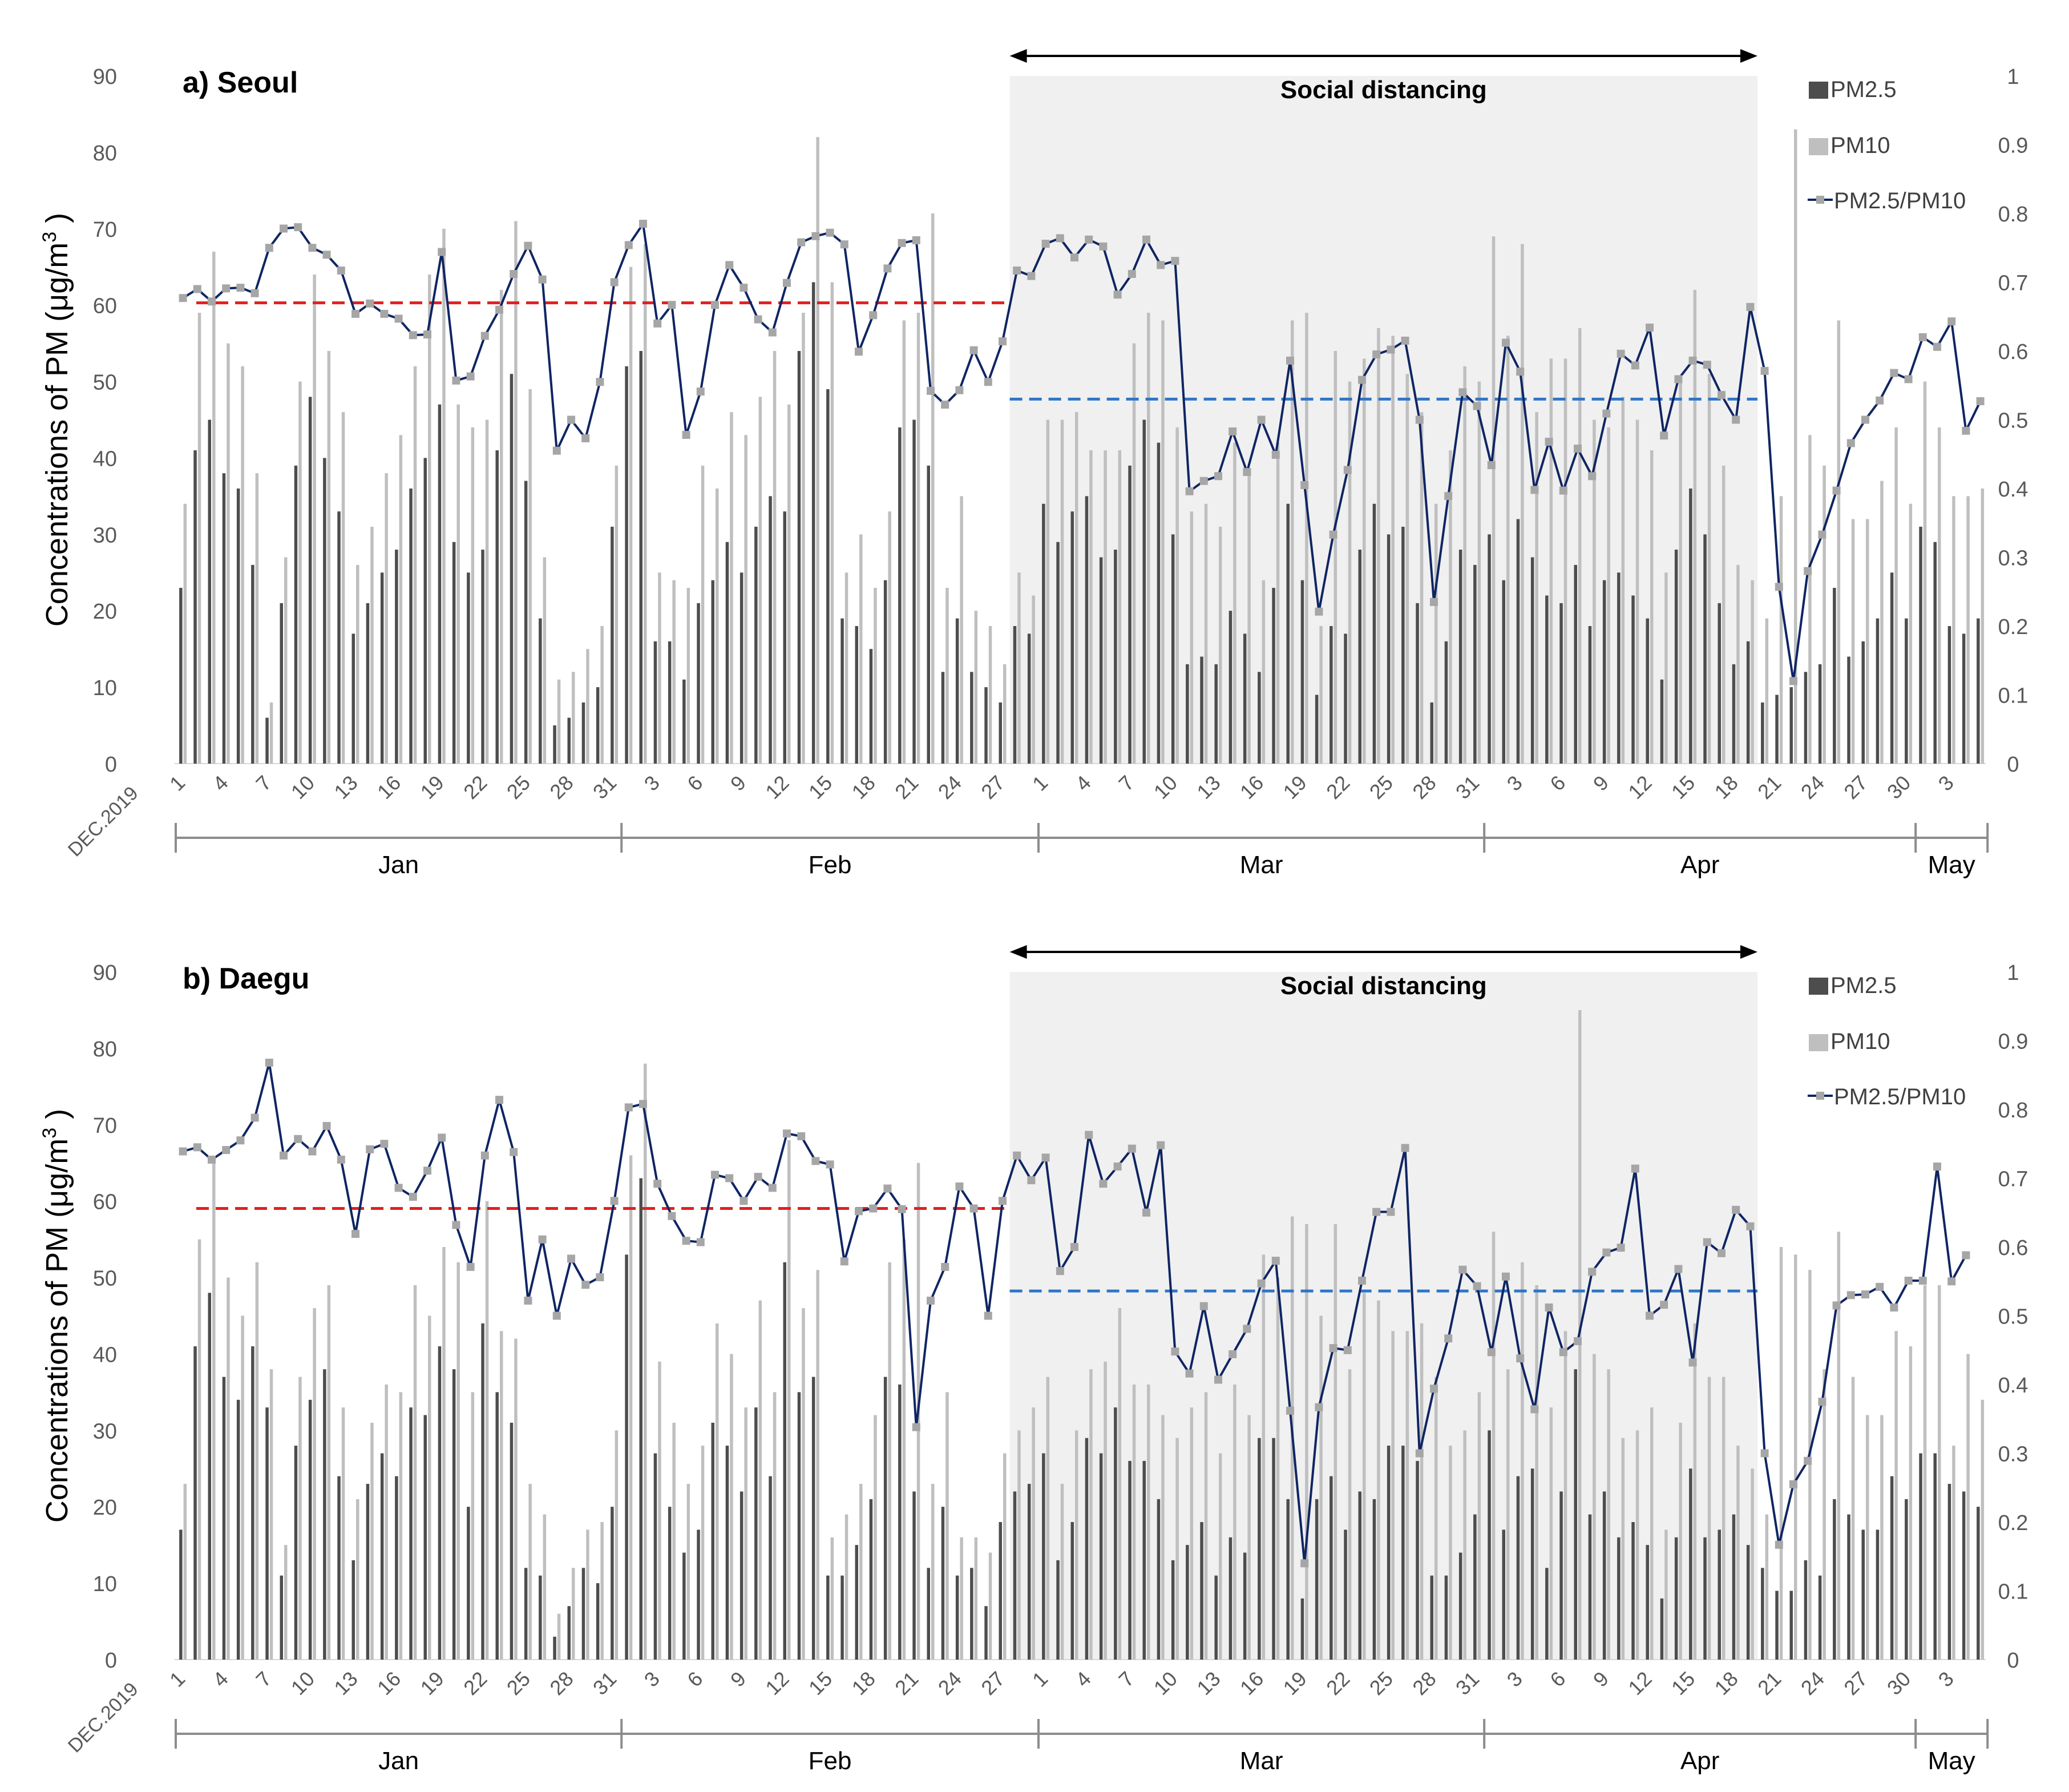 The image size is (2069, 1792). I want to click on day-tick-label: 7, so click(1126, 783).